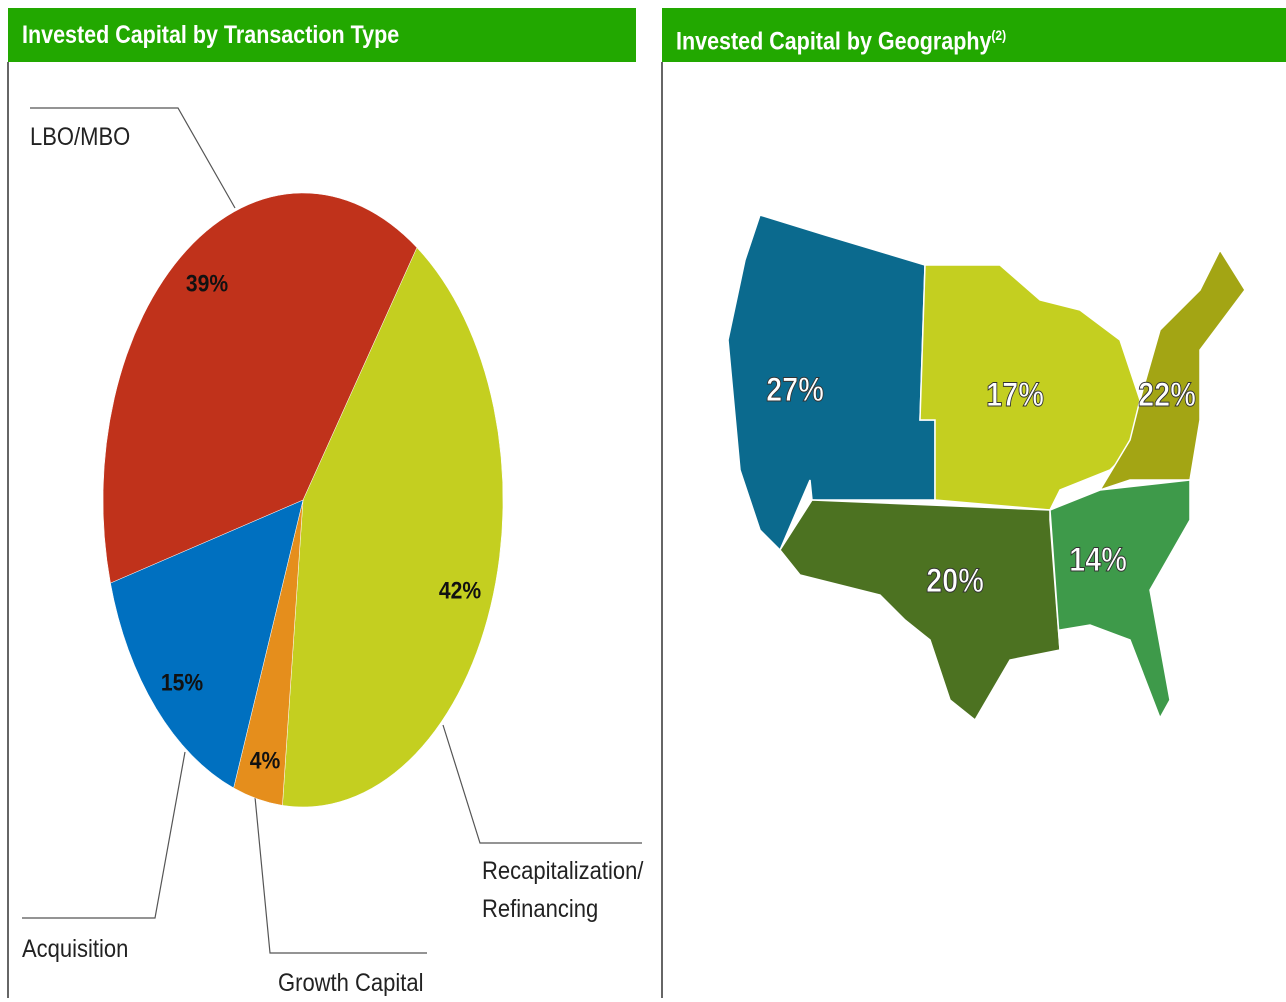 This screenshot has height=1002, width=1286. Describe the element at coordinates (75, 949) in the screenshot. I see `category-label: Acquisition` at that location.